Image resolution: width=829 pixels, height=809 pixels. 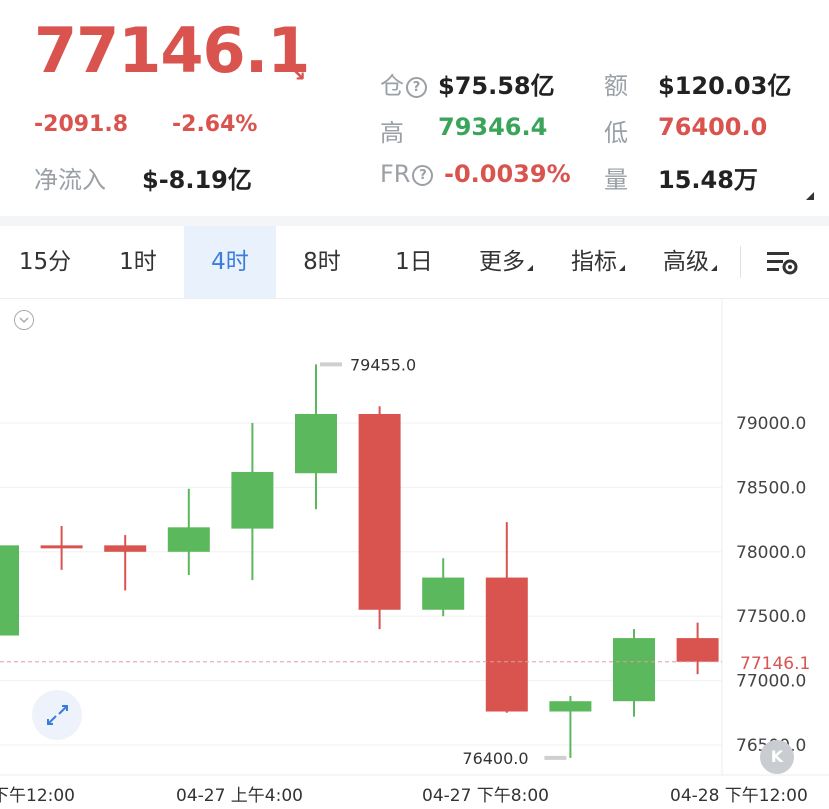 What do you see at coordinates (713, 127) in the screenshot?
I see `low-value: 76400.0` at bounding box center [713, 127].